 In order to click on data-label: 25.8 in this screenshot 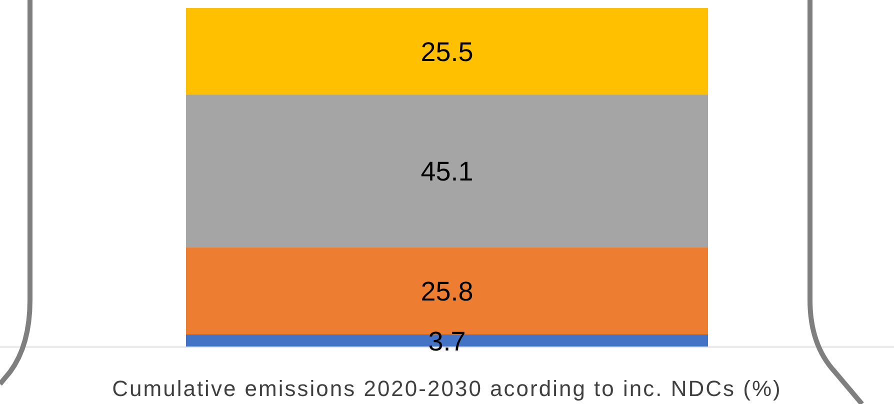, I will do `click(447, 291)`.